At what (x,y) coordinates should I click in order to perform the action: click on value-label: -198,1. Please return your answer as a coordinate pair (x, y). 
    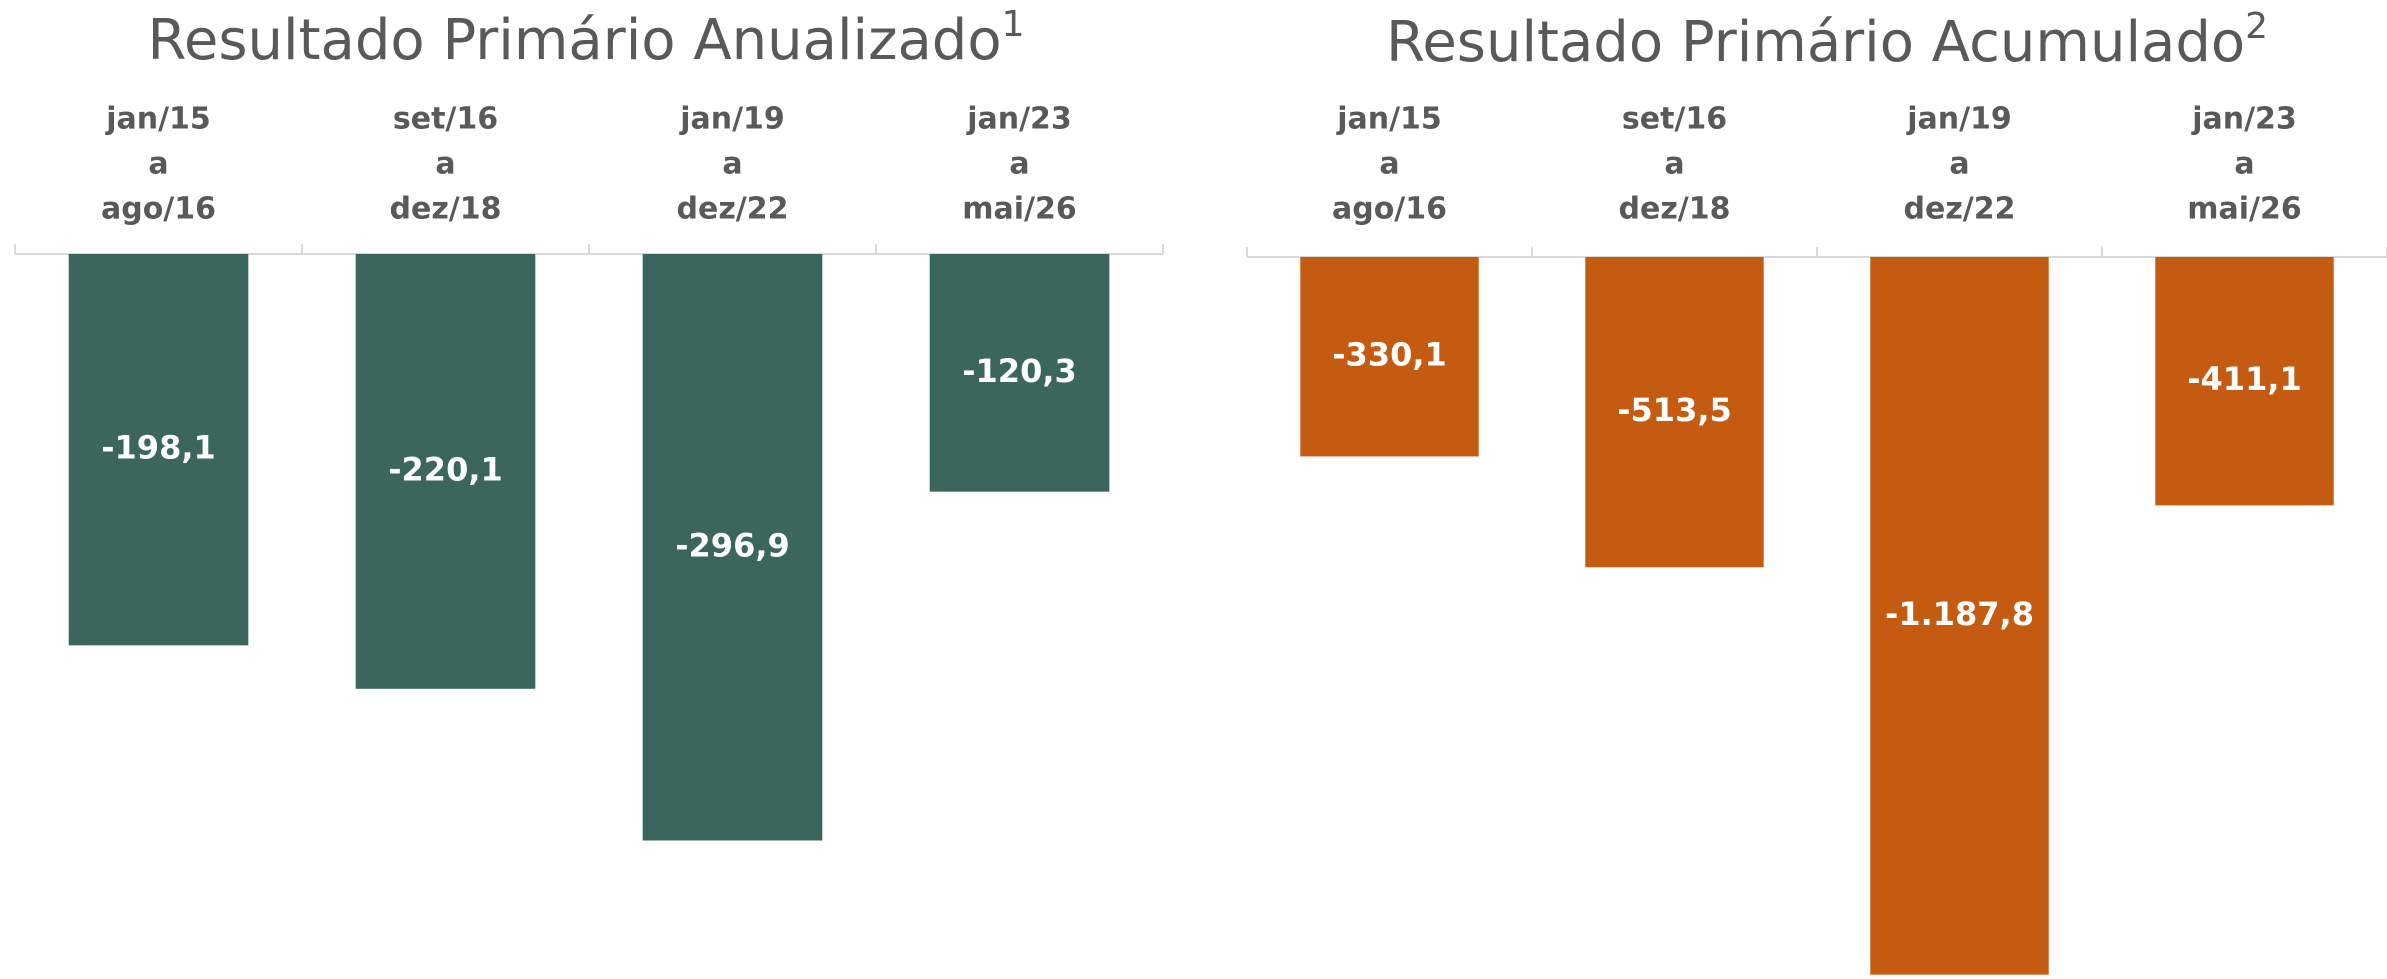
    Looking at the image, I should click on (158, 448).